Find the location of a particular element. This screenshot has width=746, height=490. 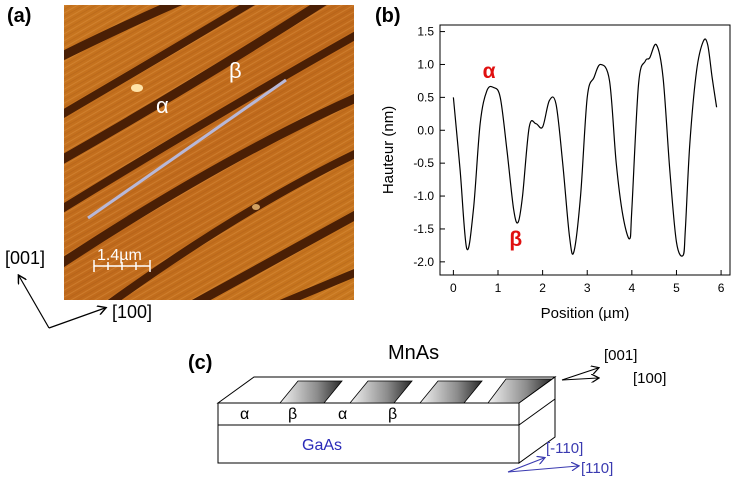

x-tick-label: 5 is located at coordinates (676, 288).